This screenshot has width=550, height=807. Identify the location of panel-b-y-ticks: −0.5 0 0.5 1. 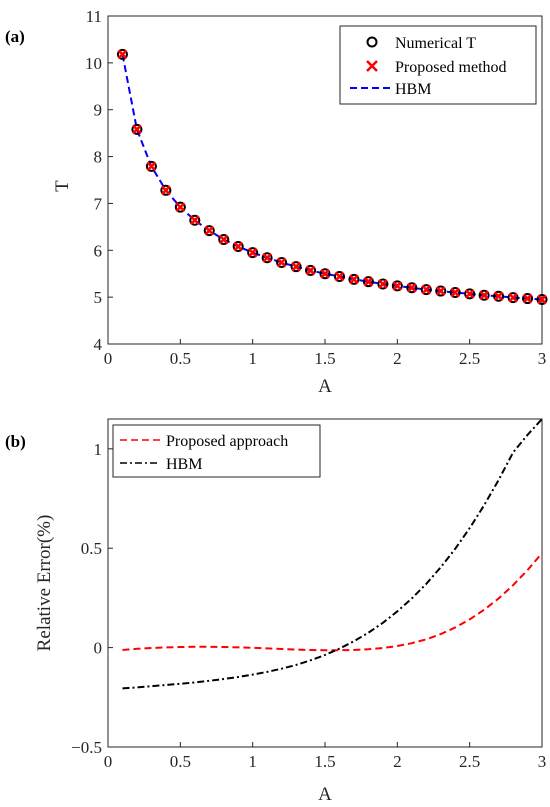
(92, 598).